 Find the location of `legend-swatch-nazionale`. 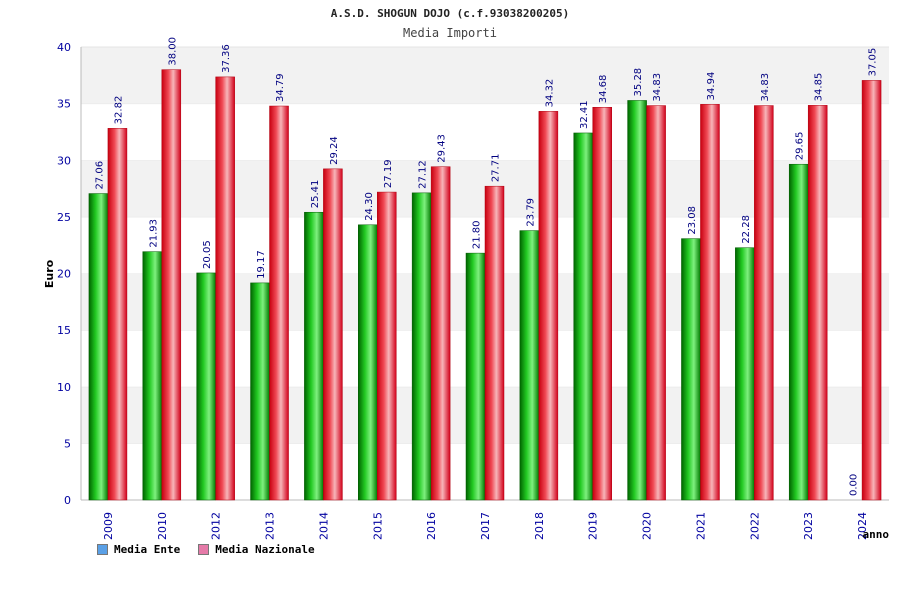

legend-swatch-nazionale is located at coordinates (204, 549).